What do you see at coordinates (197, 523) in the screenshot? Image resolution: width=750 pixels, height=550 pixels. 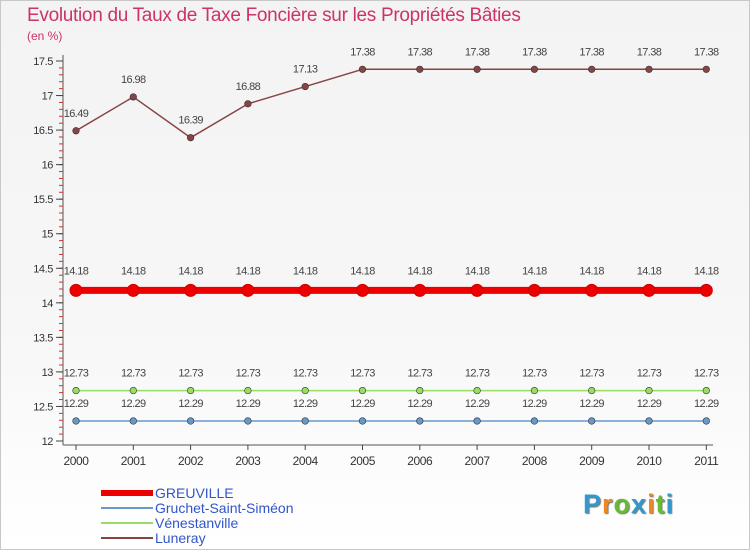 I see `legend-label: Vénestanville` at bounding box center [197, 523].